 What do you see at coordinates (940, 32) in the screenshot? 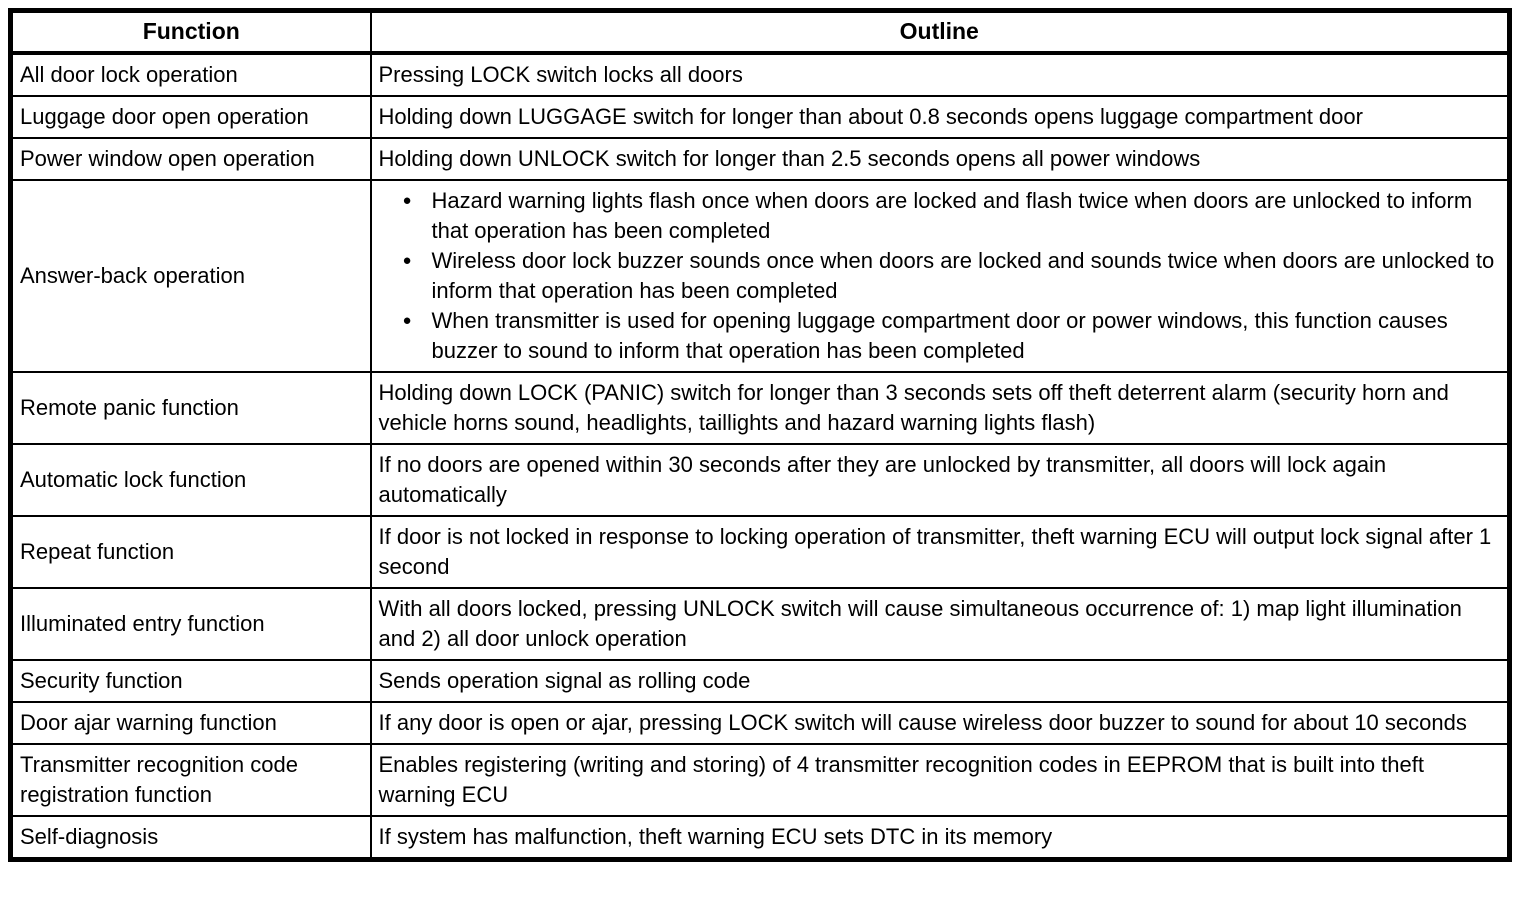
I see `column-header-outline: Outline` at bounding box center [940, 32].